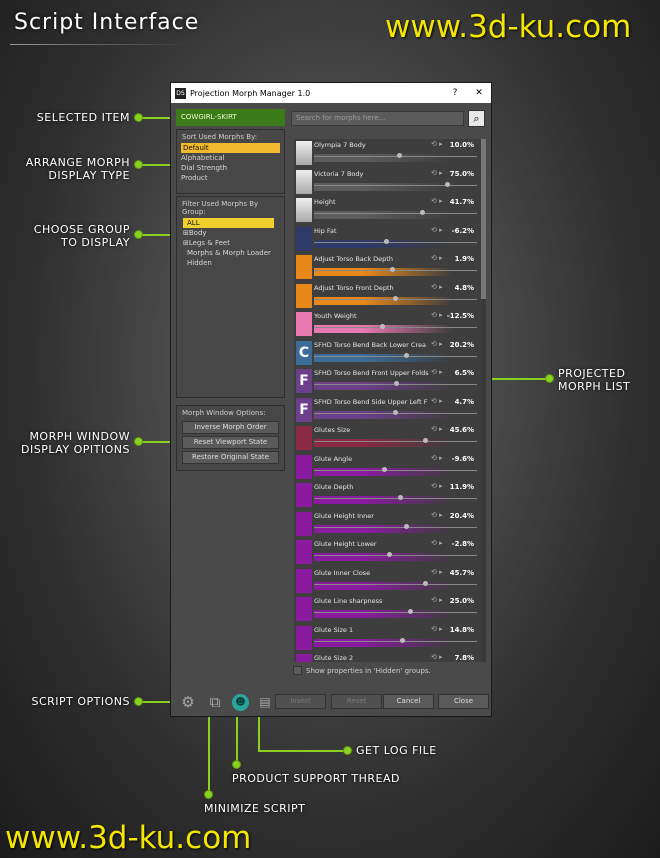 Image resolution: width=660 pixels, height=858 pixels. I want to click on tree-item-legs-feet: ⊞Legs & Feet, so click(206, 243).